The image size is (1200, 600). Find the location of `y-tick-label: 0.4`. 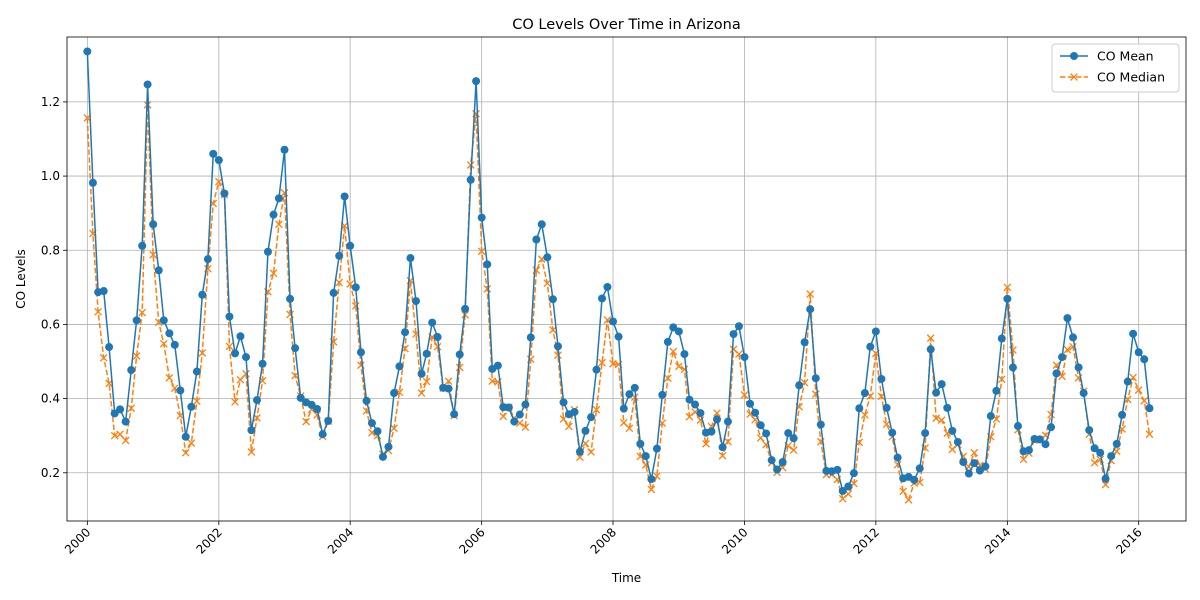

y-tick-label: 0.4 is located at coordinates (50, 399).